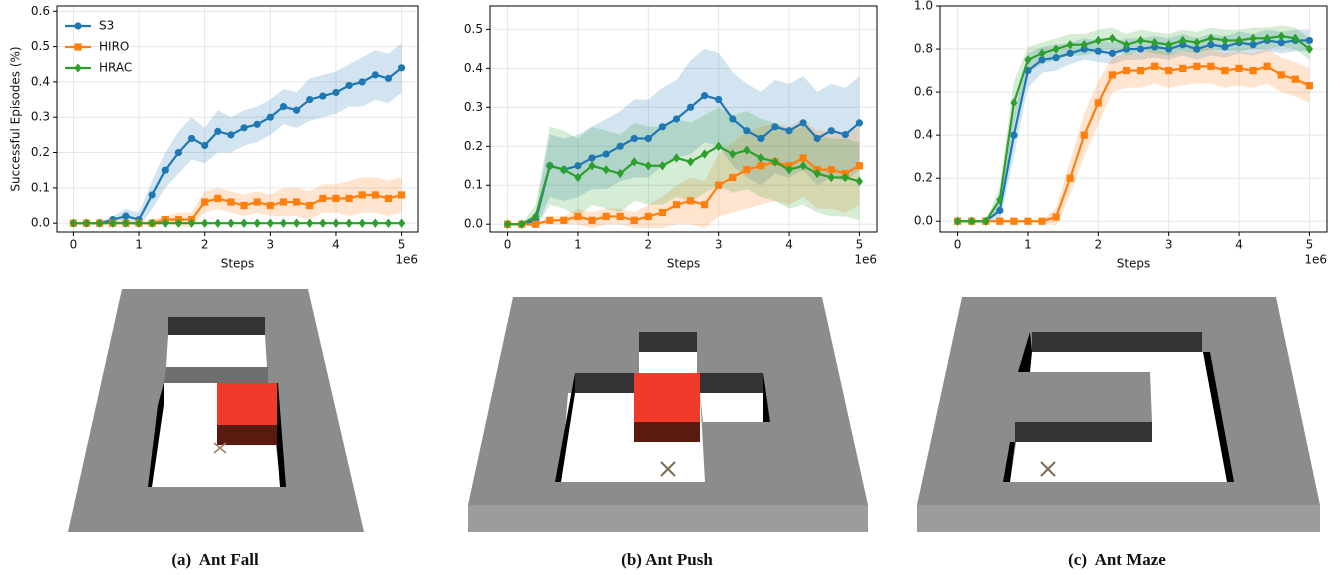 The width and height of the screenshot is (1340, 575). What do you see at coordinates (719, 245) in the screenshot?
I see `x-tick-label: 3` at bounding box center [719, 245].